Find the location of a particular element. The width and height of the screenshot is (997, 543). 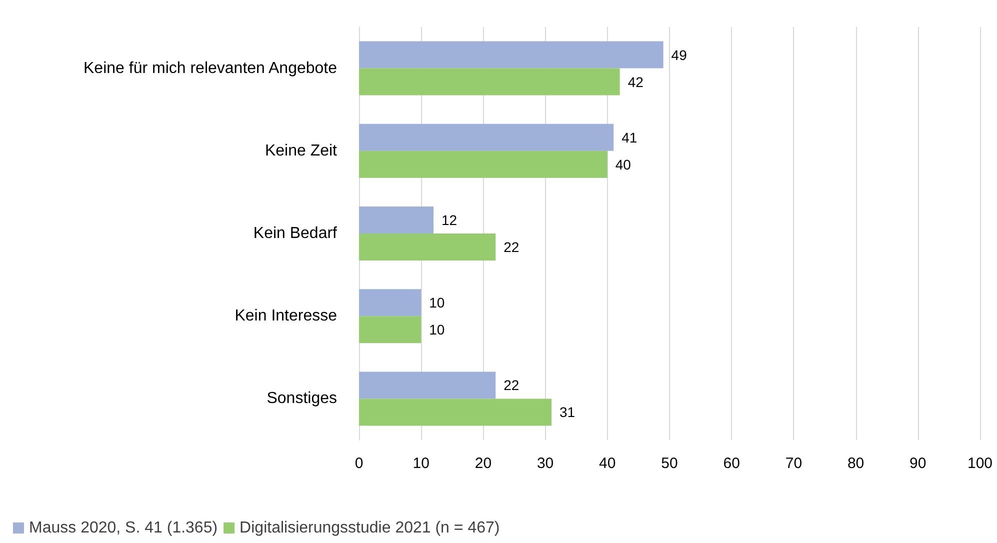

legend-label: Digitalisierungsstudie 2021 (n = 467) is located at coordinates (370, 528).